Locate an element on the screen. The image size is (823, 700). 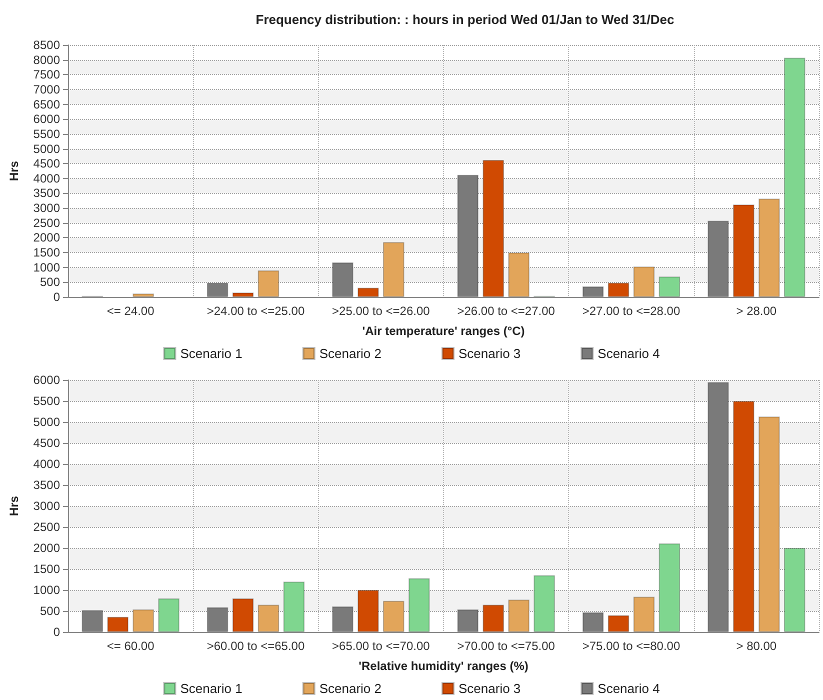
x-tick-label: <= 60.00 is located at coordinates (130, 646).